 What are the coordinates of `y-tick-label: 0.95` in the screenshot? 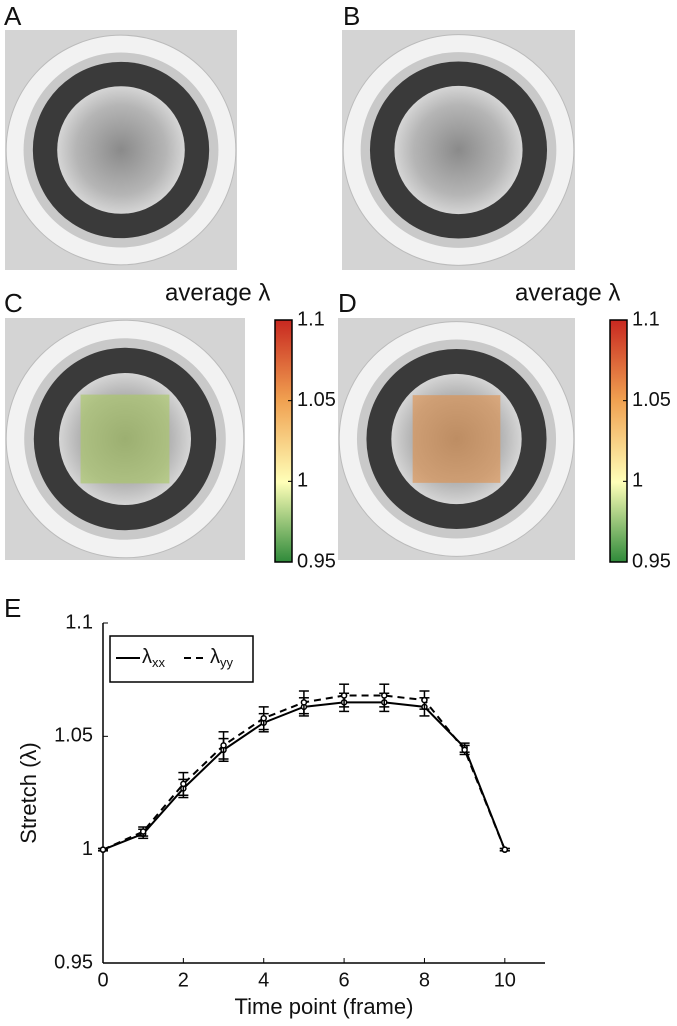 It's located at (73, 962).